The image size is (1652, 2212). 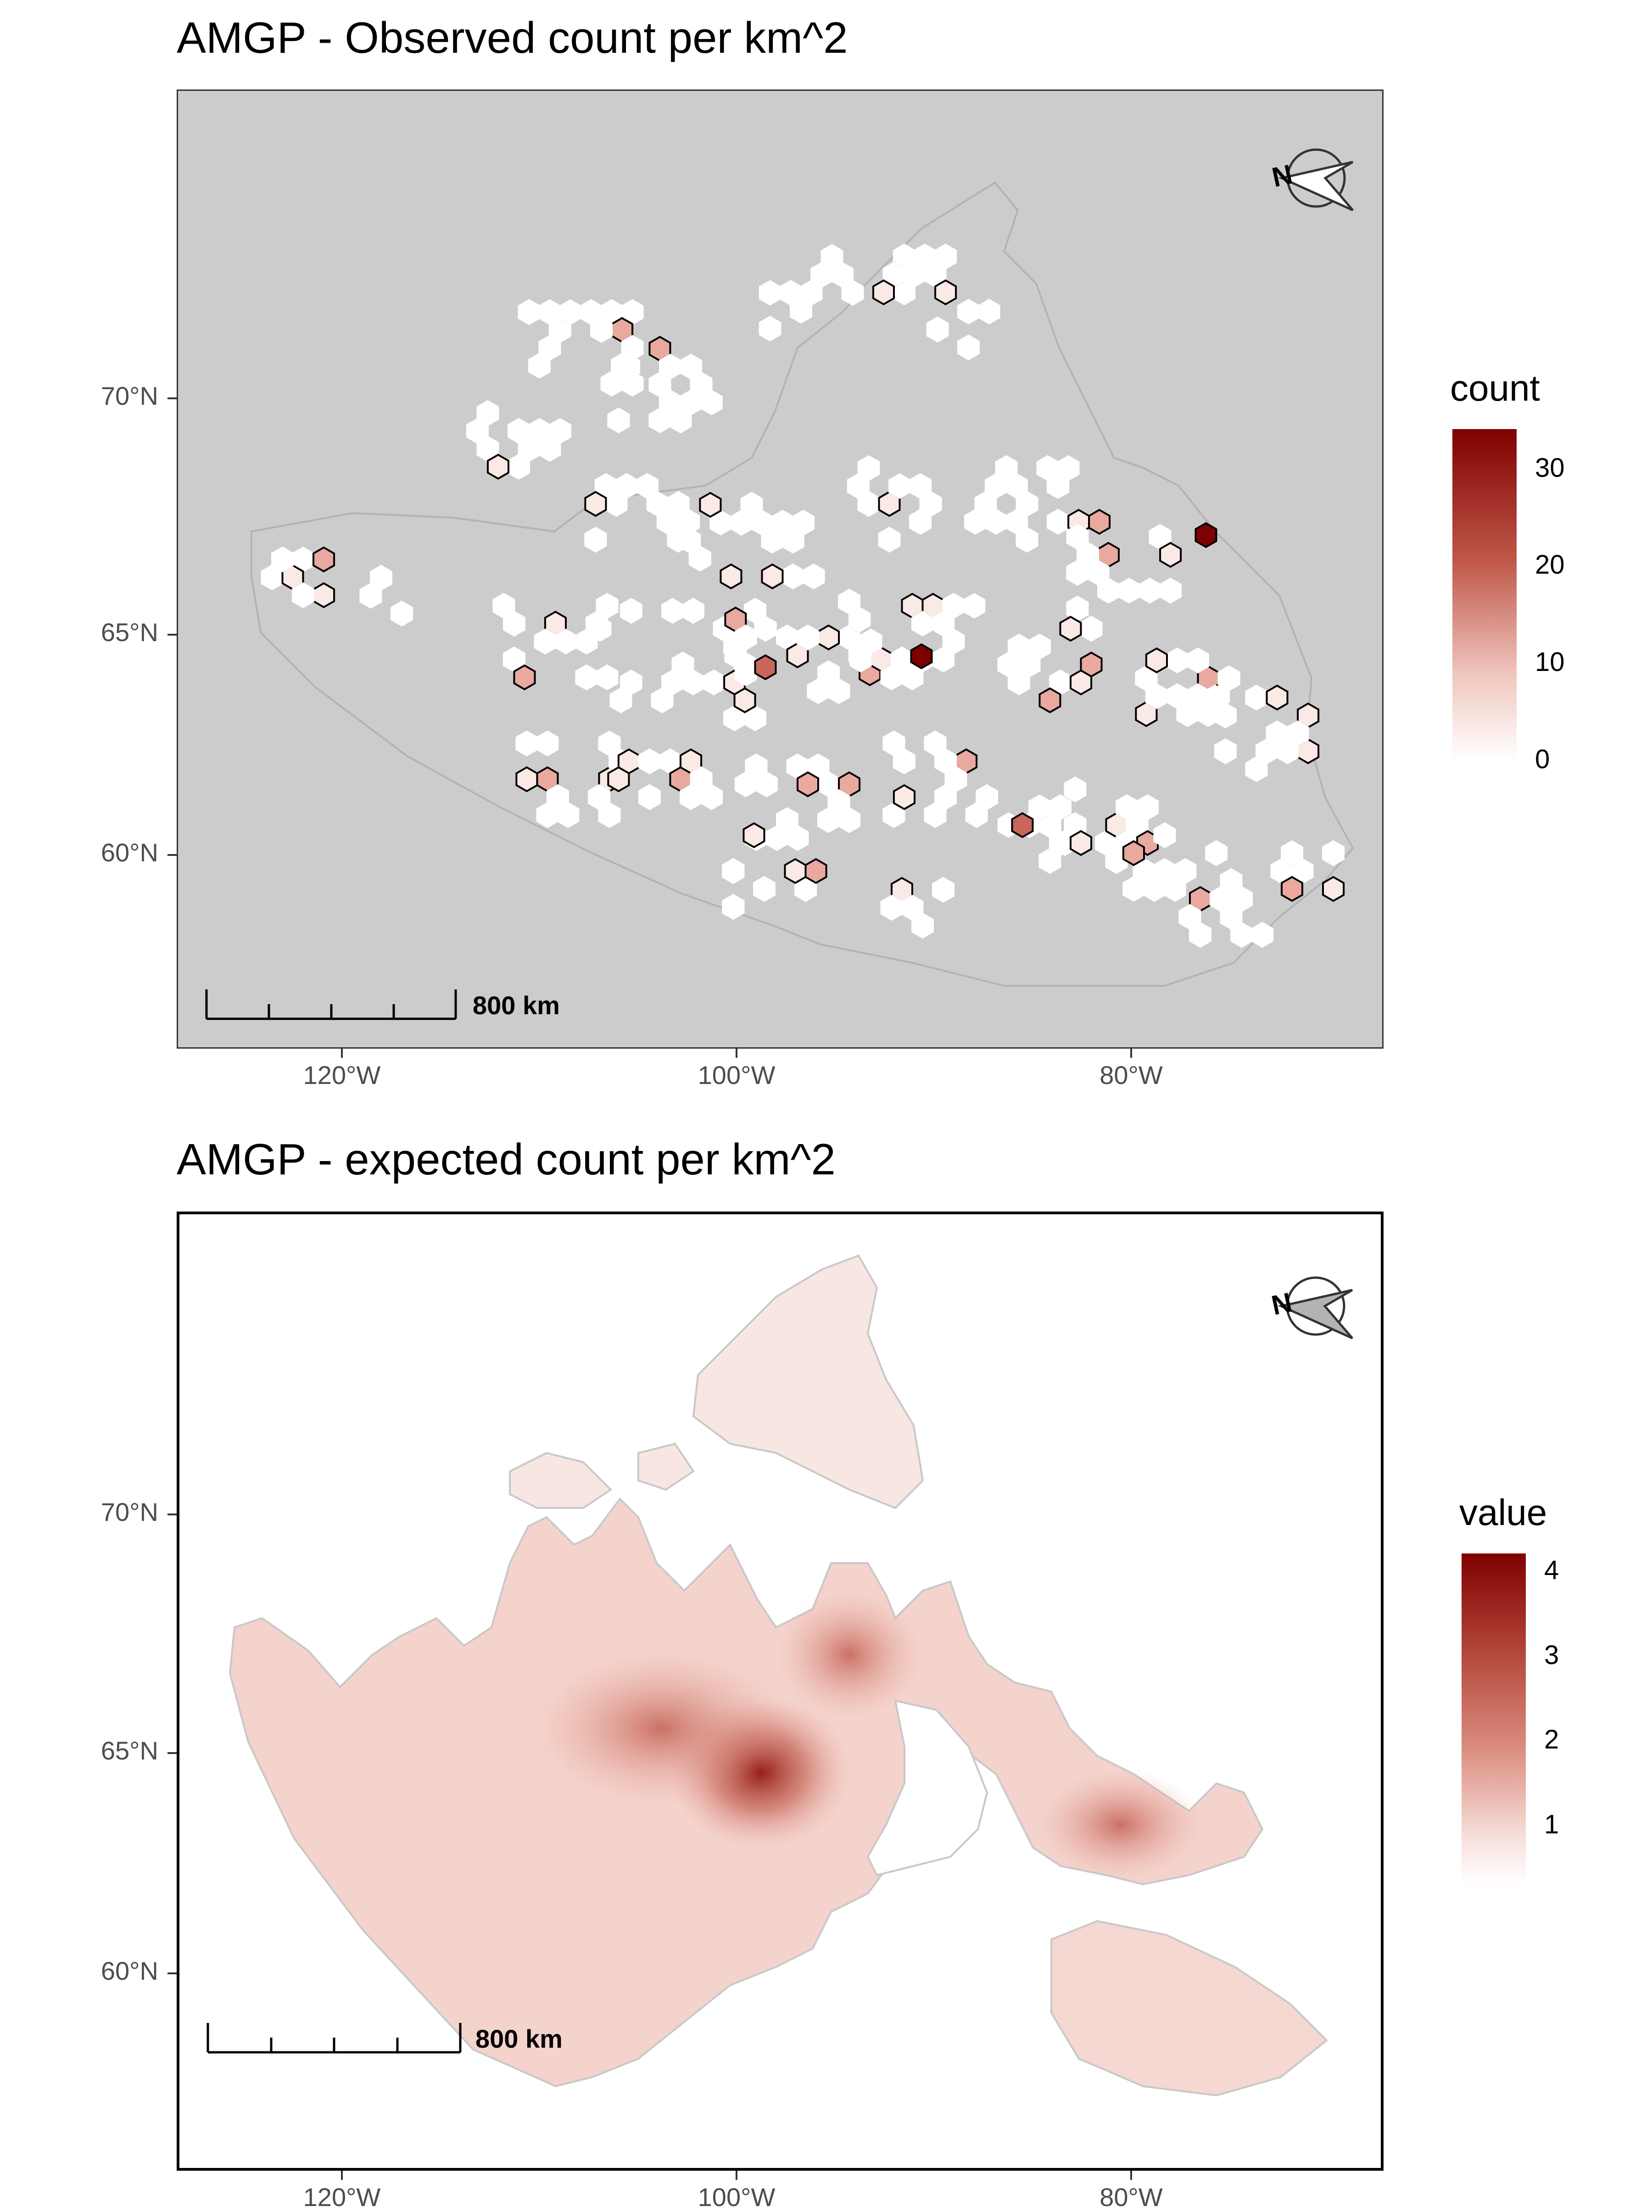 I want to click on legend-label: 3, so click(x=1551, y=1655).